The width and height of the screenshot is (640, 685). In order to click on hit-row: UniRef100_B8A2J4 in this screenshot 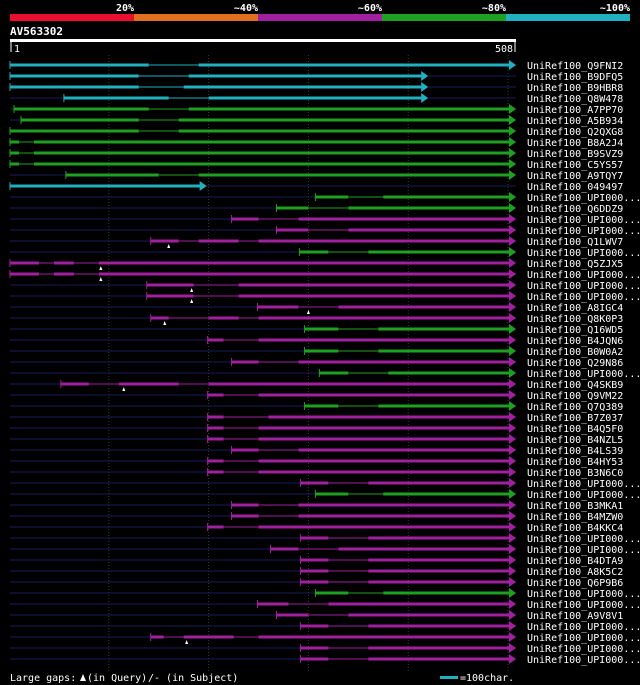, I will do `click(316, 143)`.